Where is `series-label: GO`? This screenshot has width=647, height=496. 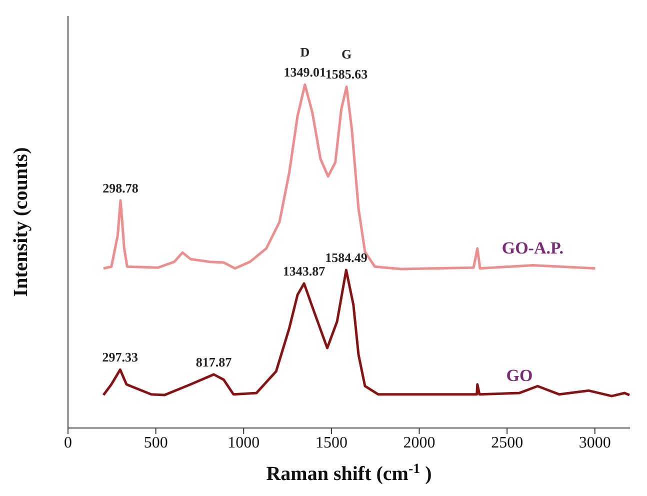 series-label: GO is located at coordinates (519, 375).